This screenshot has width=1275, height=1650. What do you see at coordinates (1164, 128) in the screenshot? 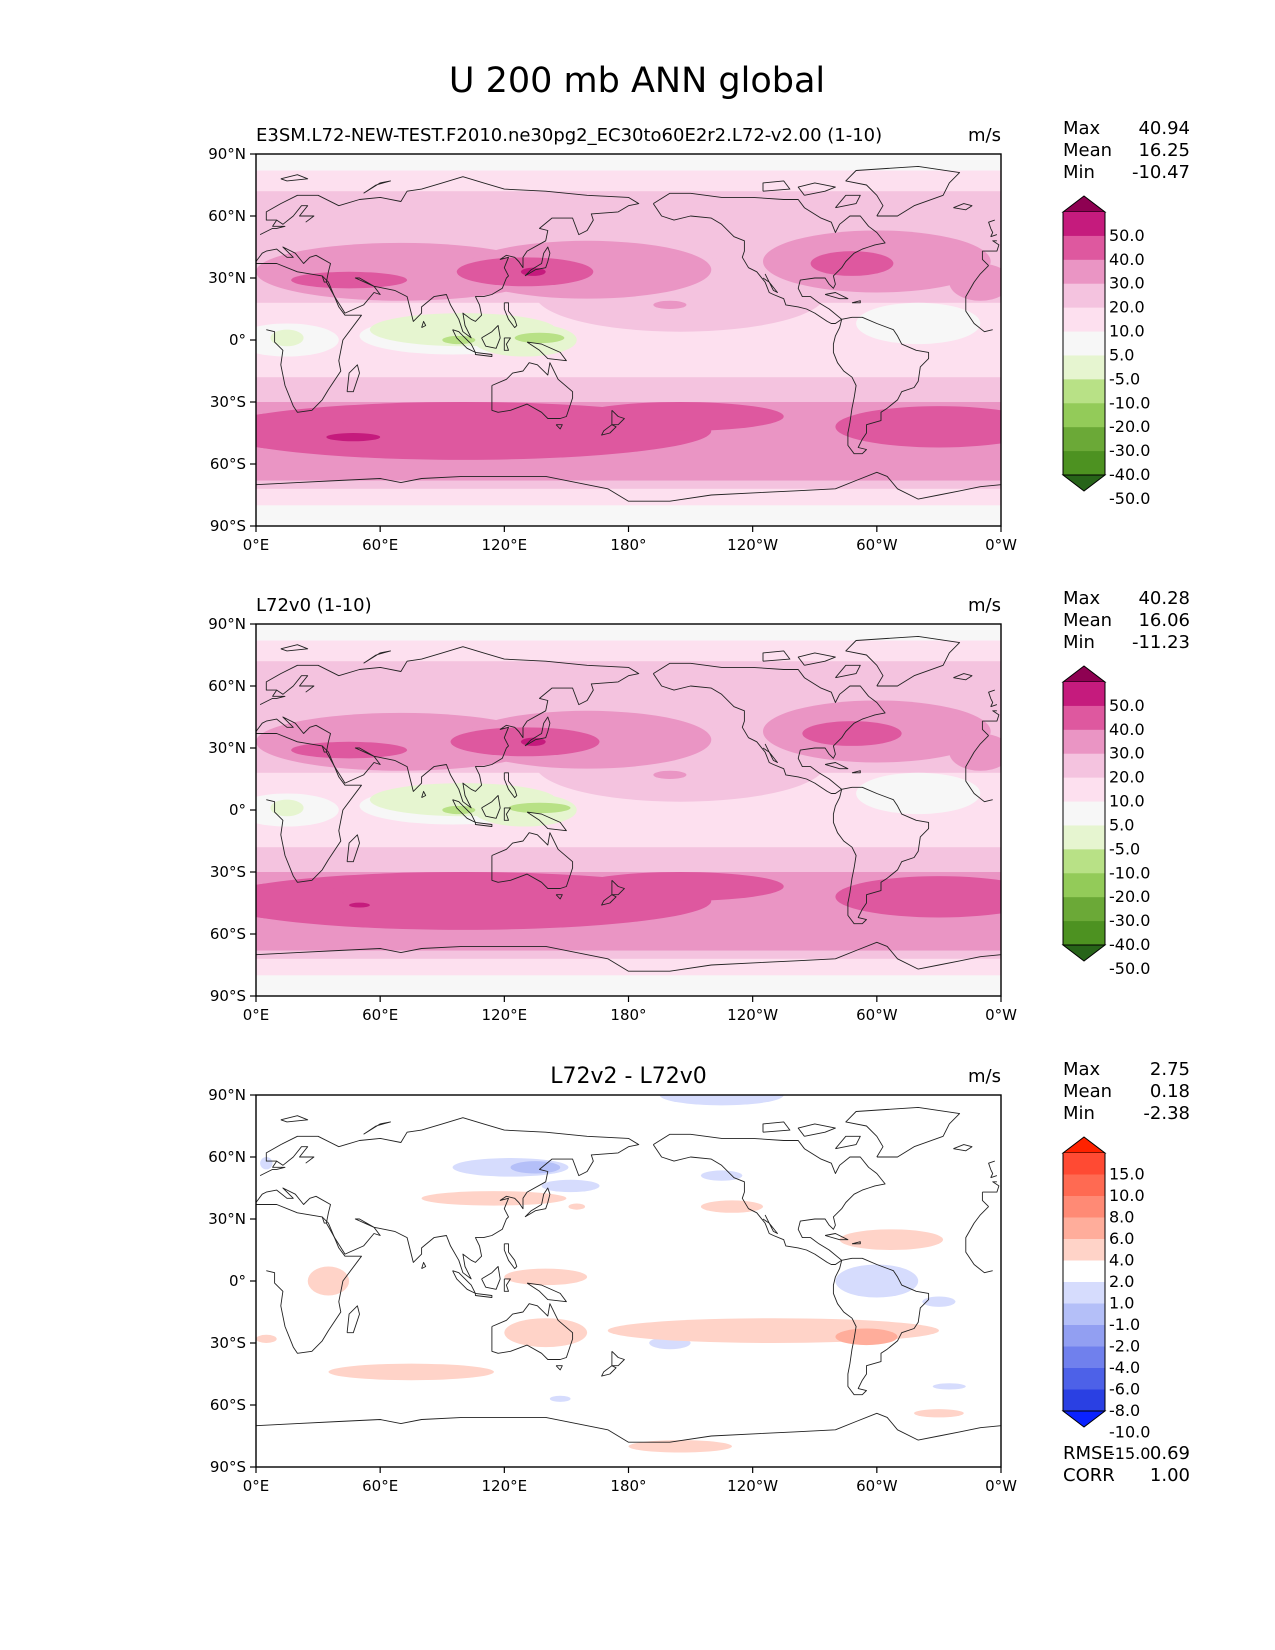
I see `stat-value: 40.94` at bounding box center [1164, 128].